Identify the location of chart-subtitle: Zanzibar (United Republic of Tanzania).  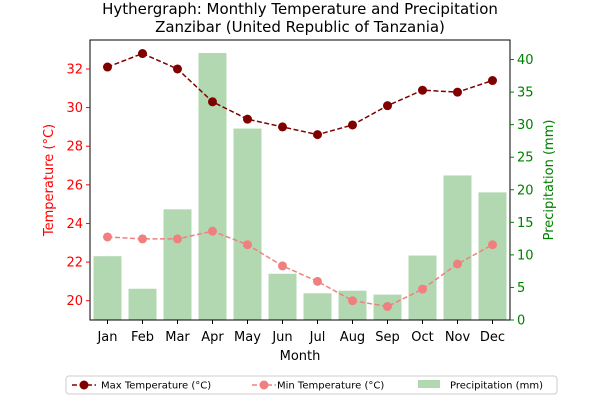
(300, 27).